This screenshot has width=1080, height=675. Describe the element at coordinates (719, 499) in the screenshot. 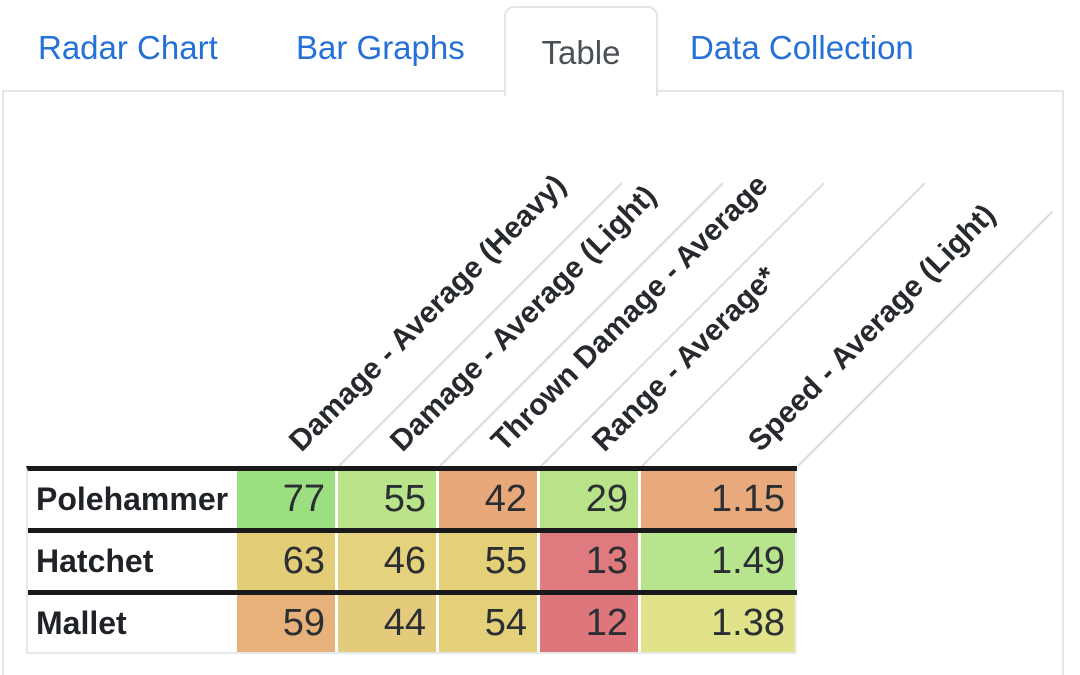

I see `table-cell: 1.15` at that location.